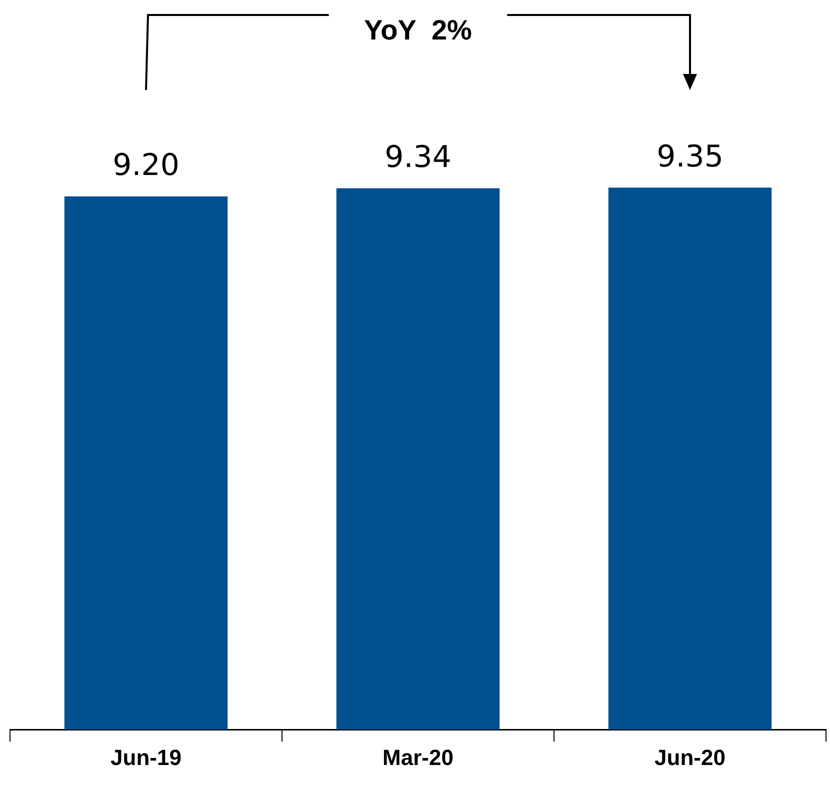 The width and height of the screenshot is (830, 786). I want to click on x-tick-label: Mar-20, so click(418, 757).